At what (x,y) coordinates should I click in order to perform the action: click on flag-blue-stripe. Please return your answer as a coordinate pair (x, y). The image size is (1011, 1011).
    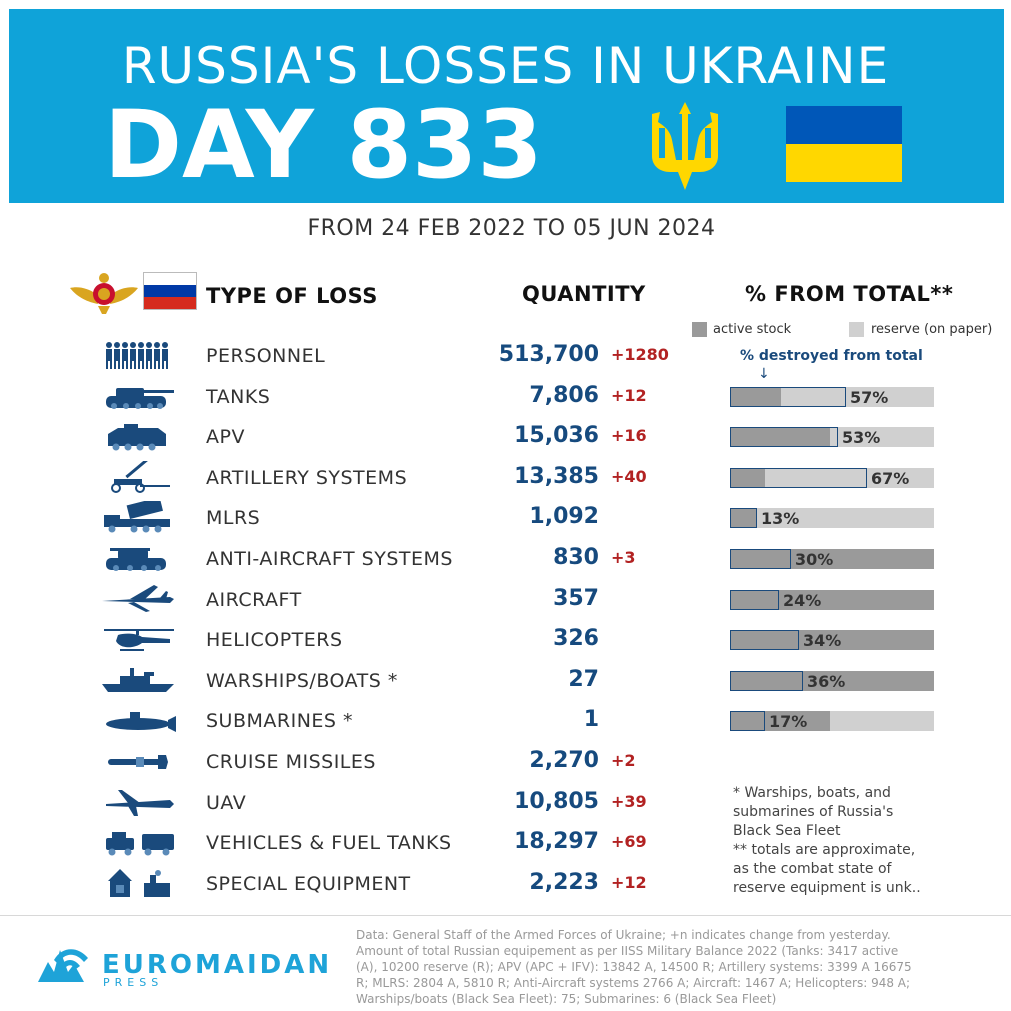
    Looking at the image, I should click on (170, 290).